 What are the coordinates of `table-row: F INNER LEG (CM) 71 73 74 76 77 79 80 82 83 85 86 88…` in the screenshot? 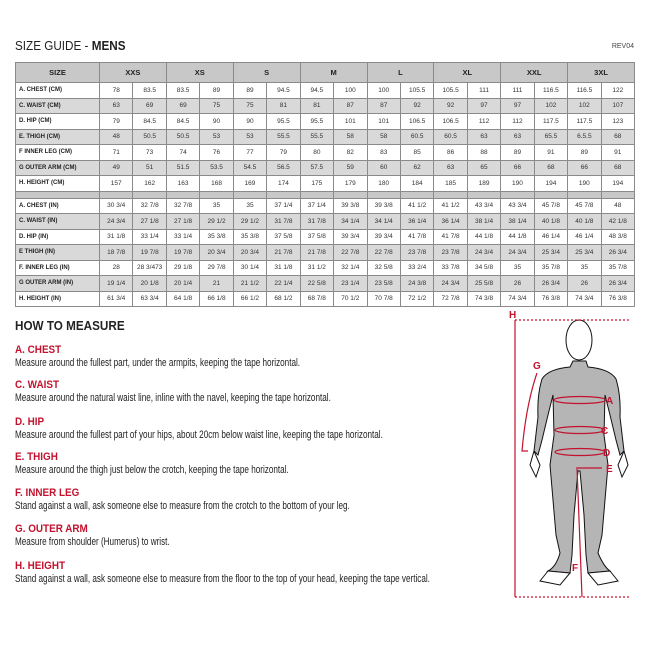 It's located at (325, 152).